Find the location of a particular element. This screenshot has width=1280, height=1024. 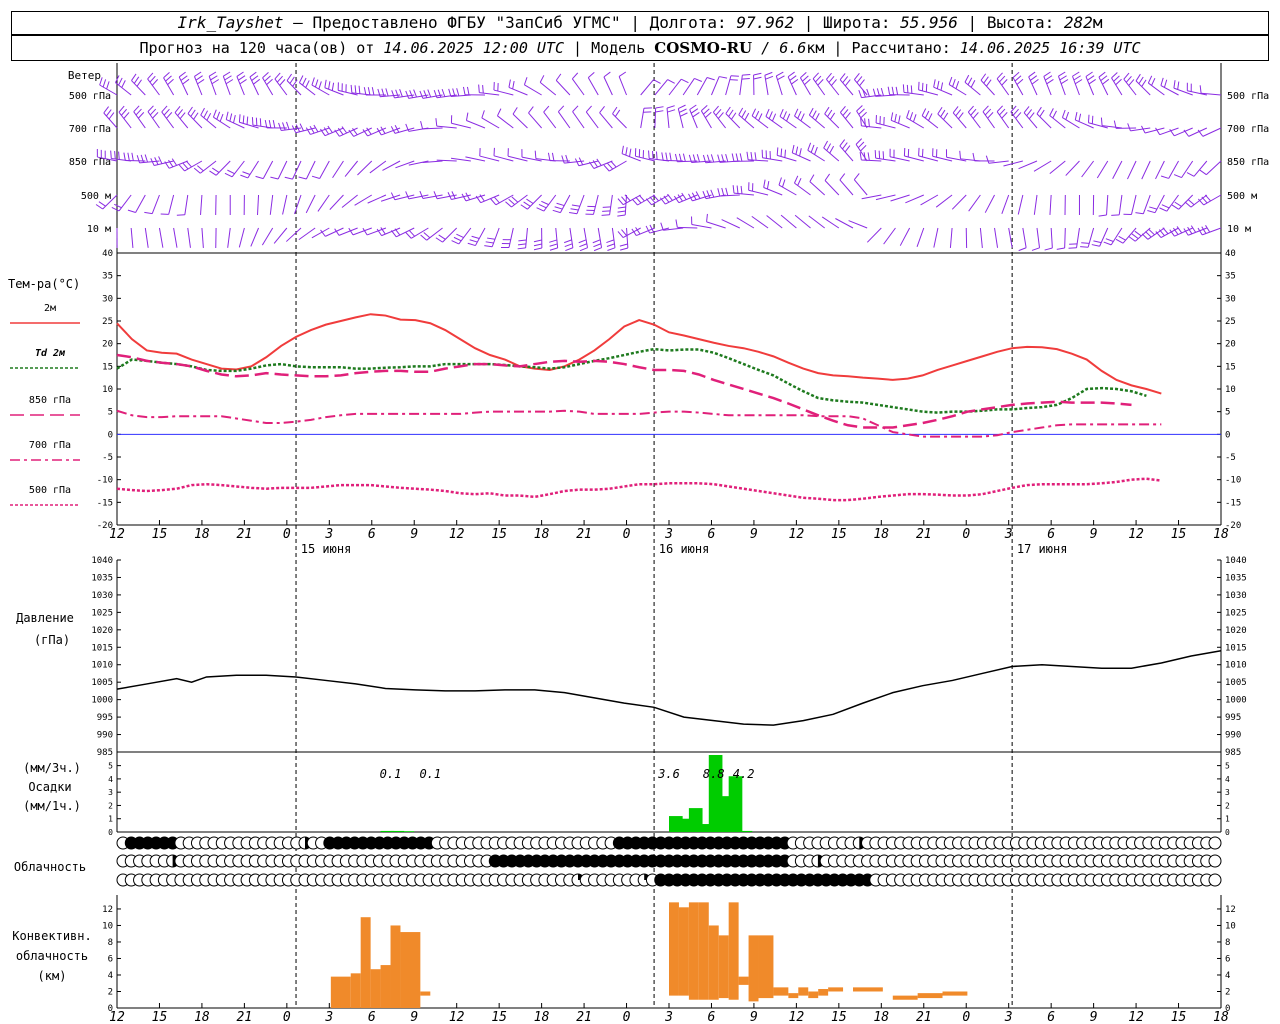

convective-hour-label: 0 is located at coordinates (627, 1017).